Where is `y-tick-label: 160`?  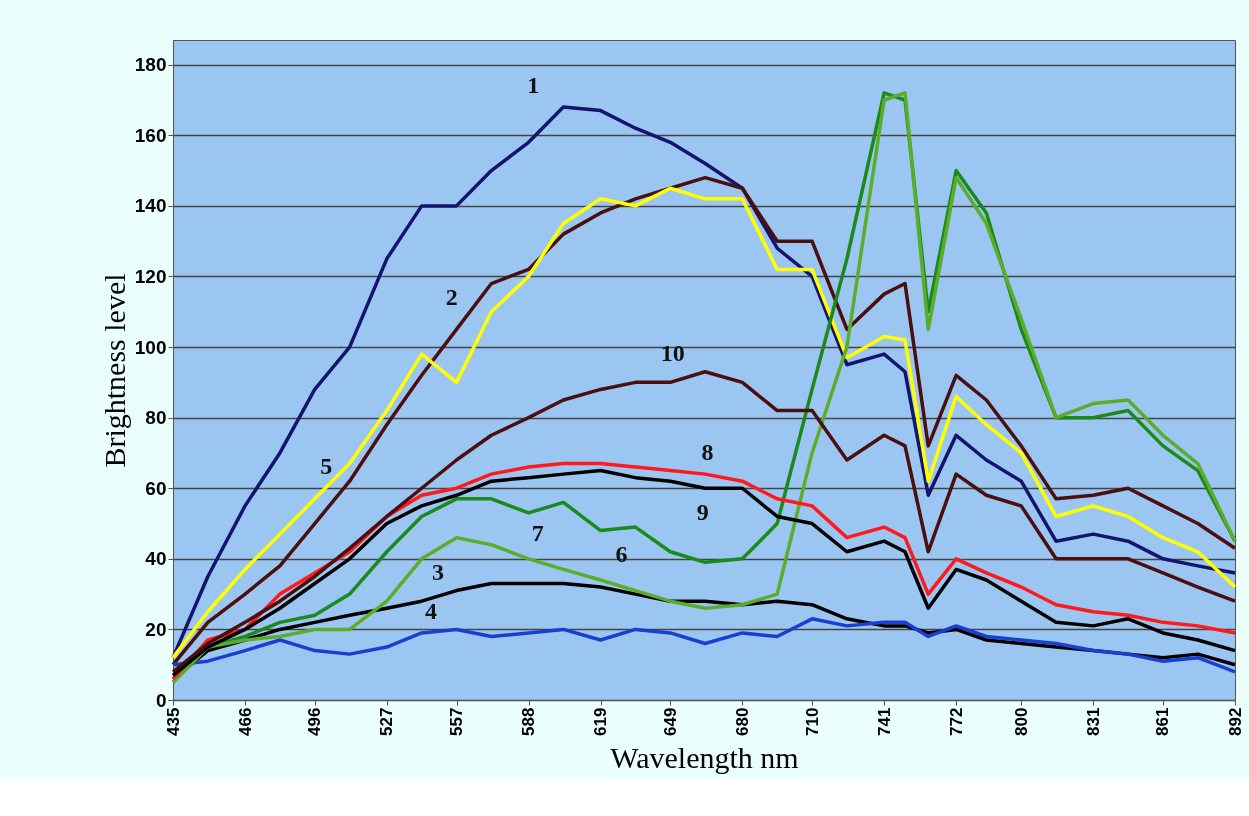 y-tick-label: 160 is located at coordinates (150, 135).